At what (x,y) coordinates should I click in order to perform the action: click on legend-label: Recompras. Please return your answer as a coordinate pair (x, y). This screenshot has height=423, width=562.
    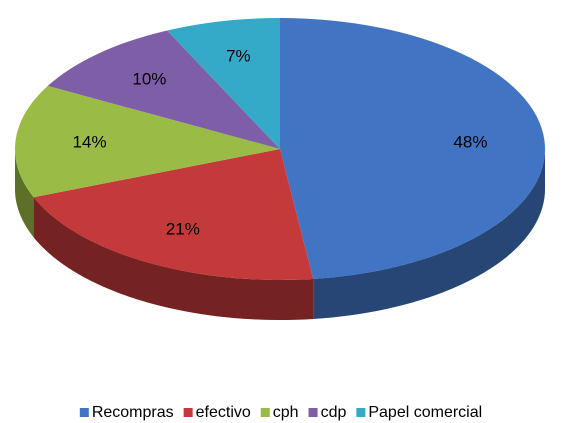
    Looking at the image, I should click on (133, 412).